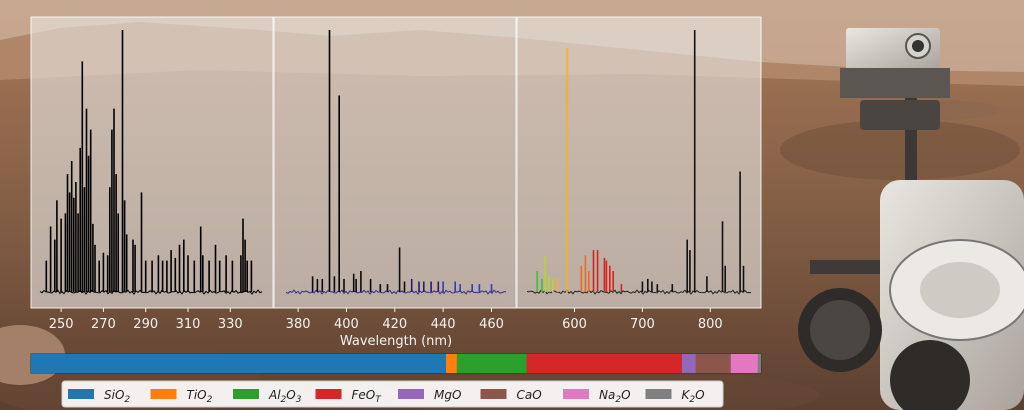  I want to click on legend: SiO2 TiO2 Al2O3 FeOT MgO CaO Na2O K2O, so click(392, 394).